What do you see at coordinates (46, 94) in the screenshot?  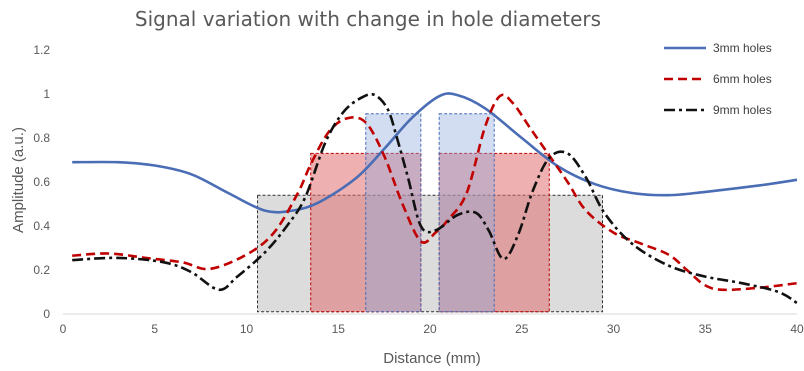 I see `y-tick-label: 1` at bounding box center [46, 94].